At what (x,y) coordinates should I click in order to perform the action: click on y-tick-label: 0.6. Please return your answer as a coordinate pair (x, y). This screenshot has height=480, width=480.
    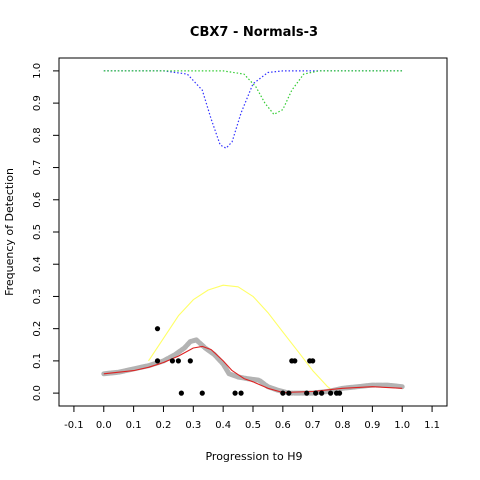
    Looking at the image, I should click on (37, 200).